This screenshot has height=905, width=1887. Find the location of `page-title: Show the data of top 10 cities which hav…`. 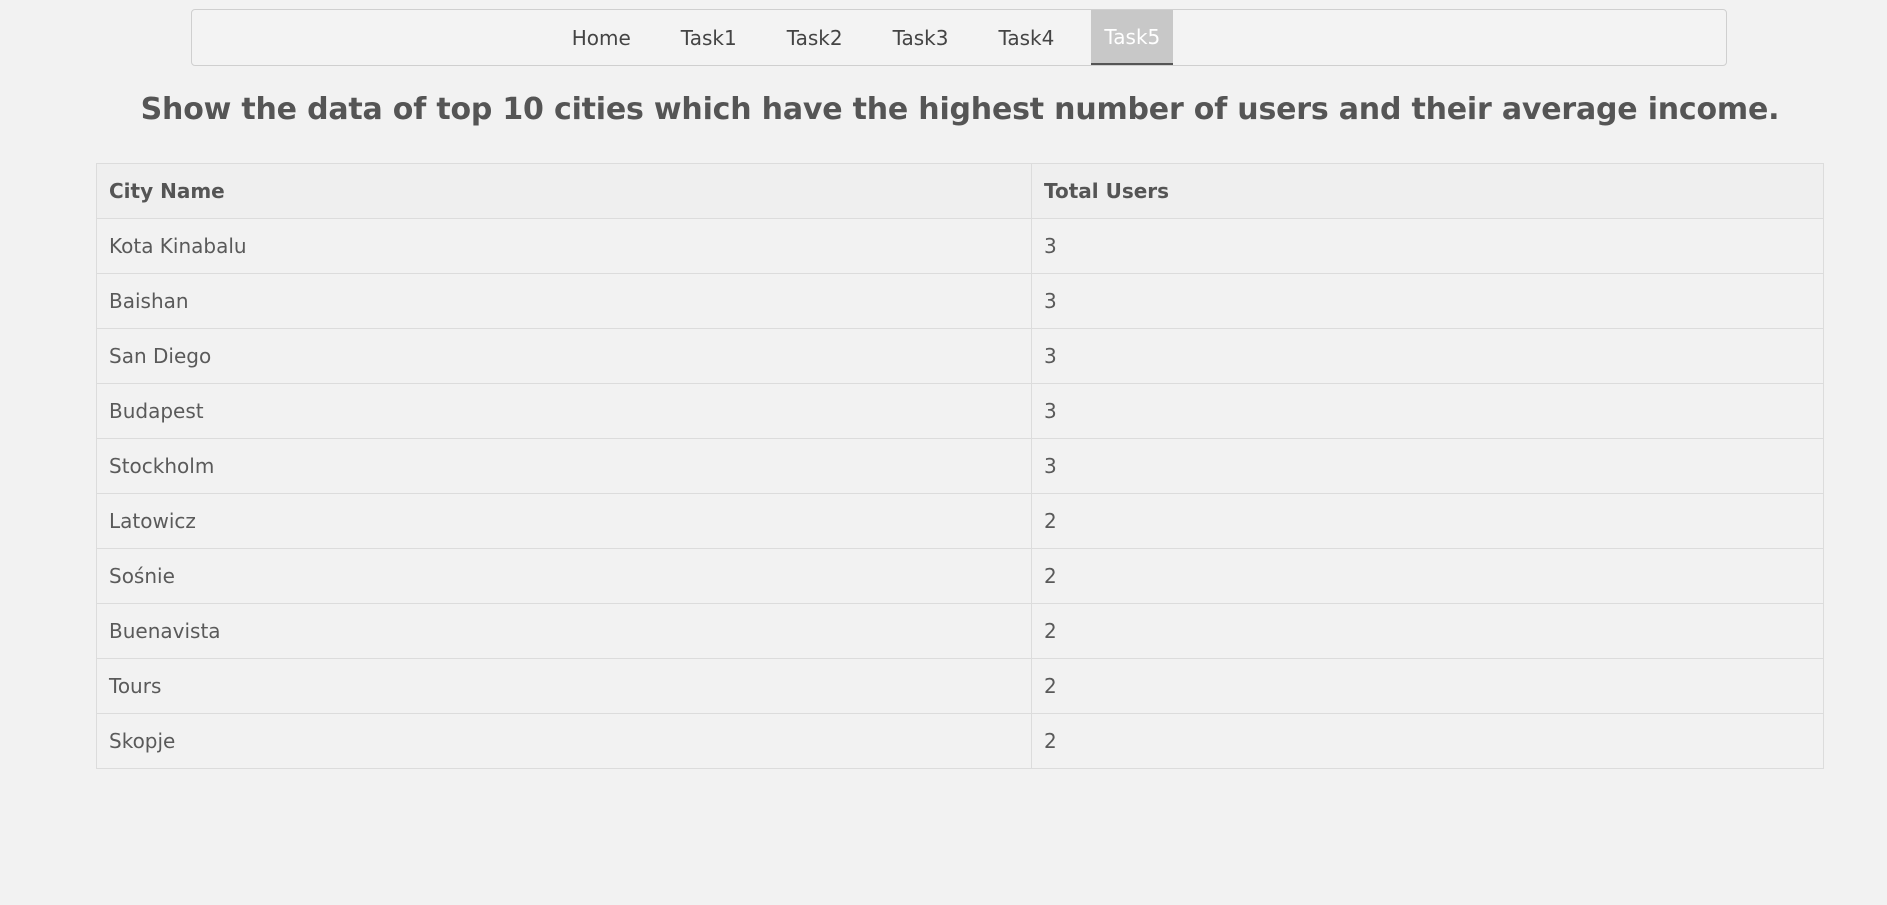

page-title: Show the data of top 10 cities which hav… is located at coordinates (960, 109).